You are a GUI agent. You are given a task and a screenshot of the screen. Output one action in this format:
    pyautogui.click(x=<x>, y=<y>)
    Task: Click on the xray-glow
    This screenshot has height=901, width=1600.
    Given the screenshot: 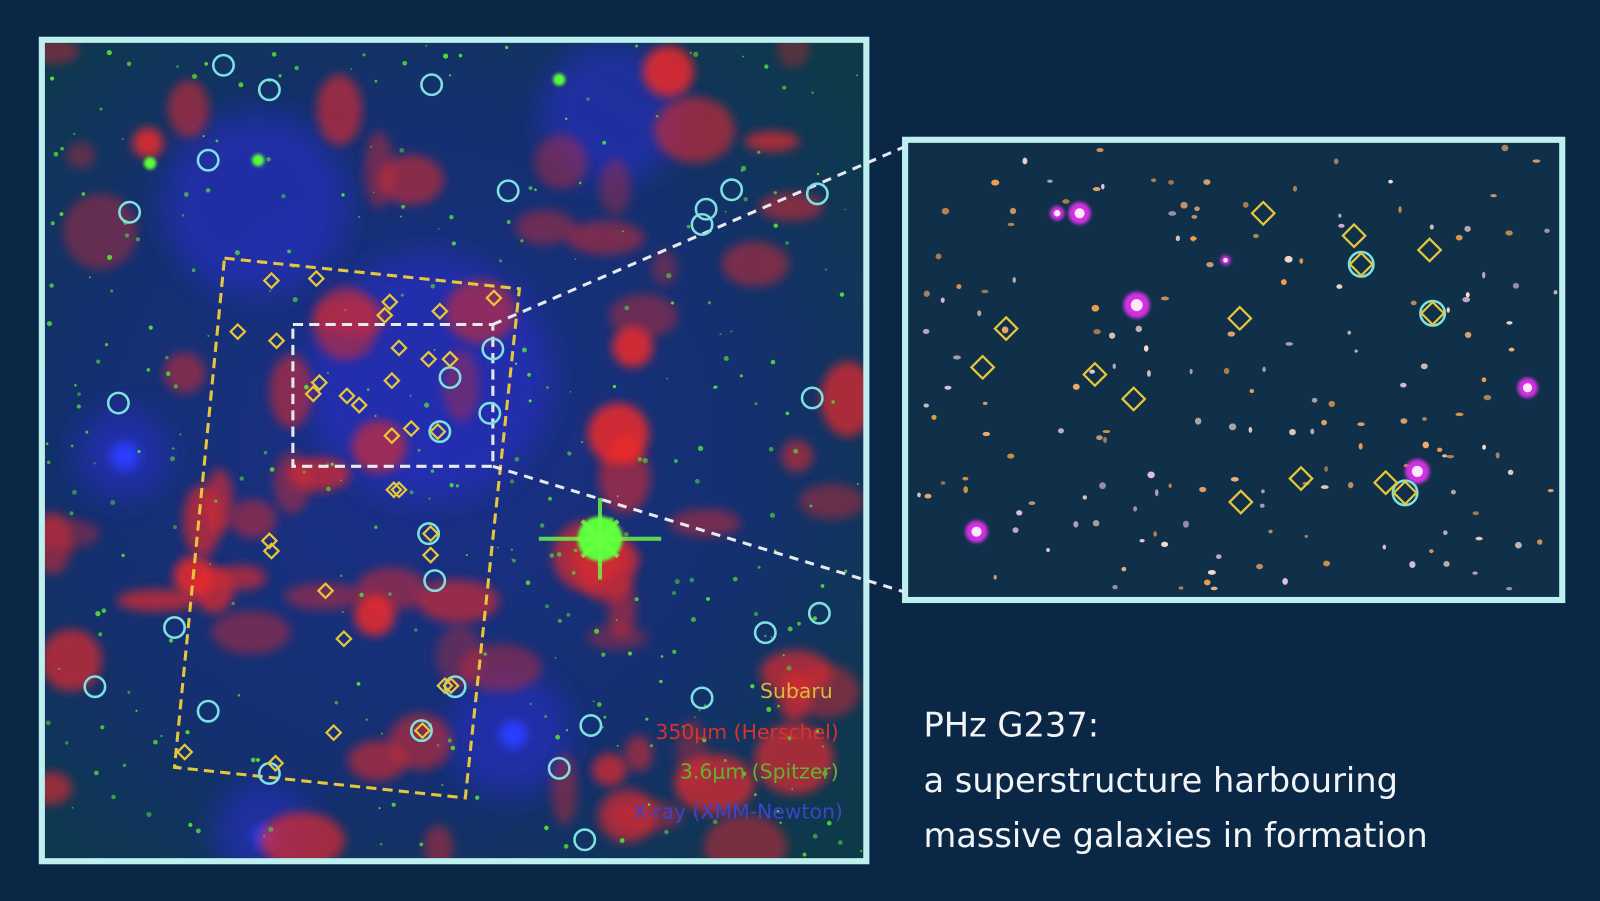 What is the action you would take?
    pyautogui.click(x=255, y=204)
    